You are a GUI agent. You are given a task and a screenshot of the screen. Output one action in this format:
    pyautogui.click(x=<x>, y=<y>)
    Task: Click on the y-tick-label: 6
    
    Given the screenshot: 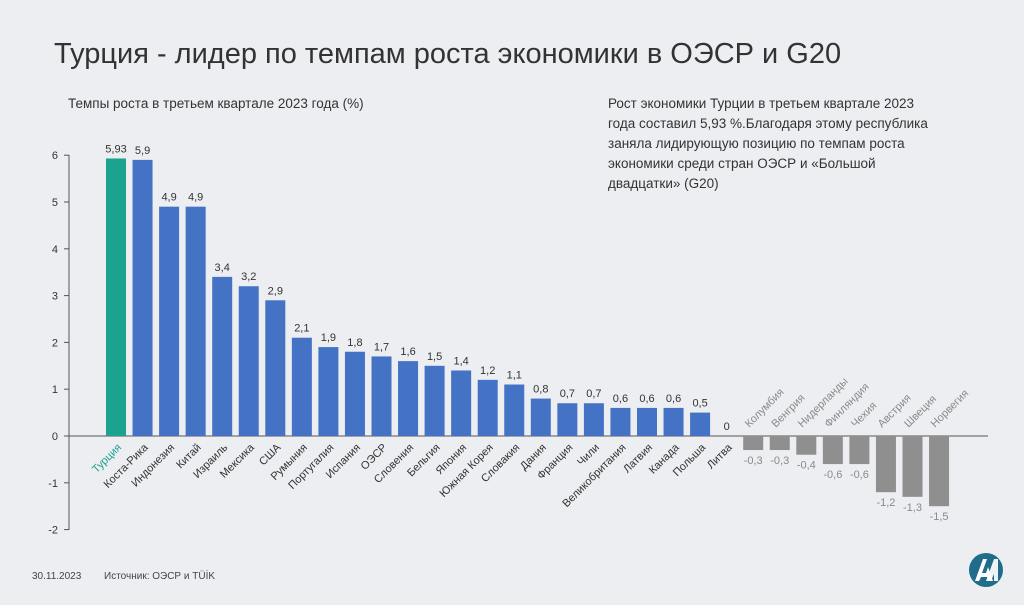 What is the action you would take?
    pyautogui.click(x=55, y=156)
    